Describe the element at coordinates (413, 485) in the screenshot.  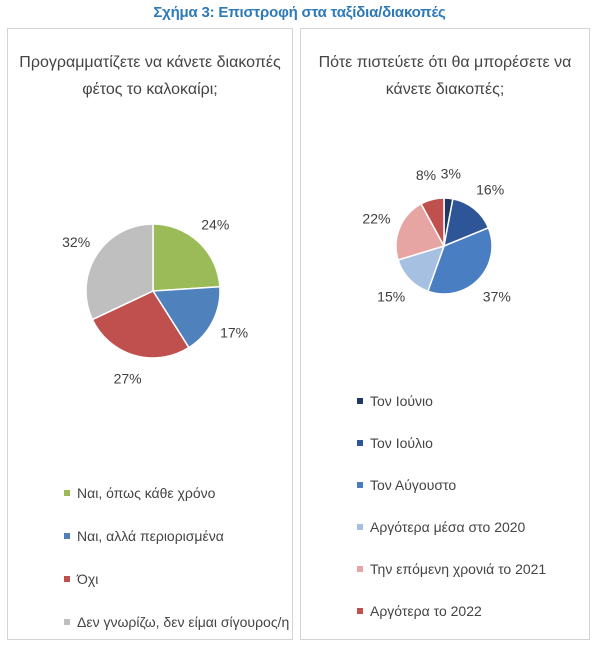
I see `legend-label: Τον Αύγουστο` at that location.